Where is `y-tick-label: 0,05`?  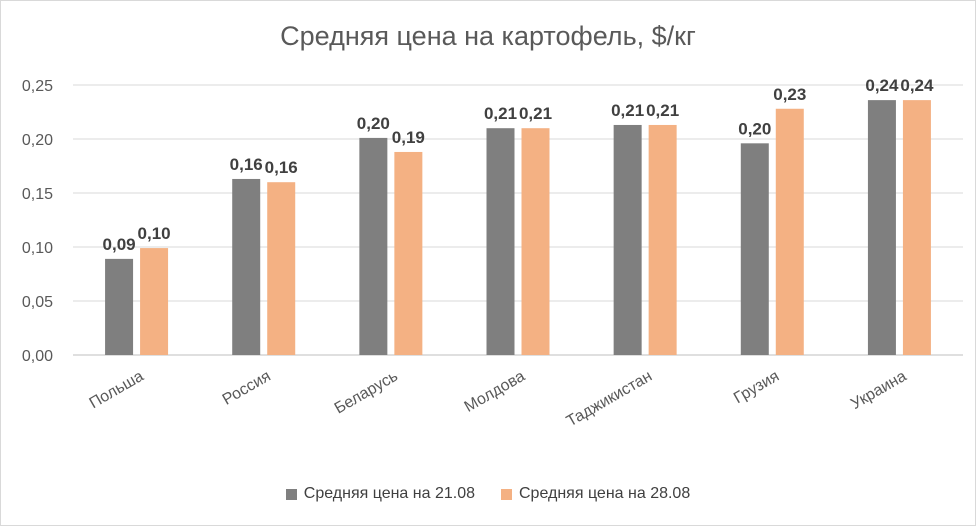 y-tick-label: 0,05 is located at coordinates (37, 302).